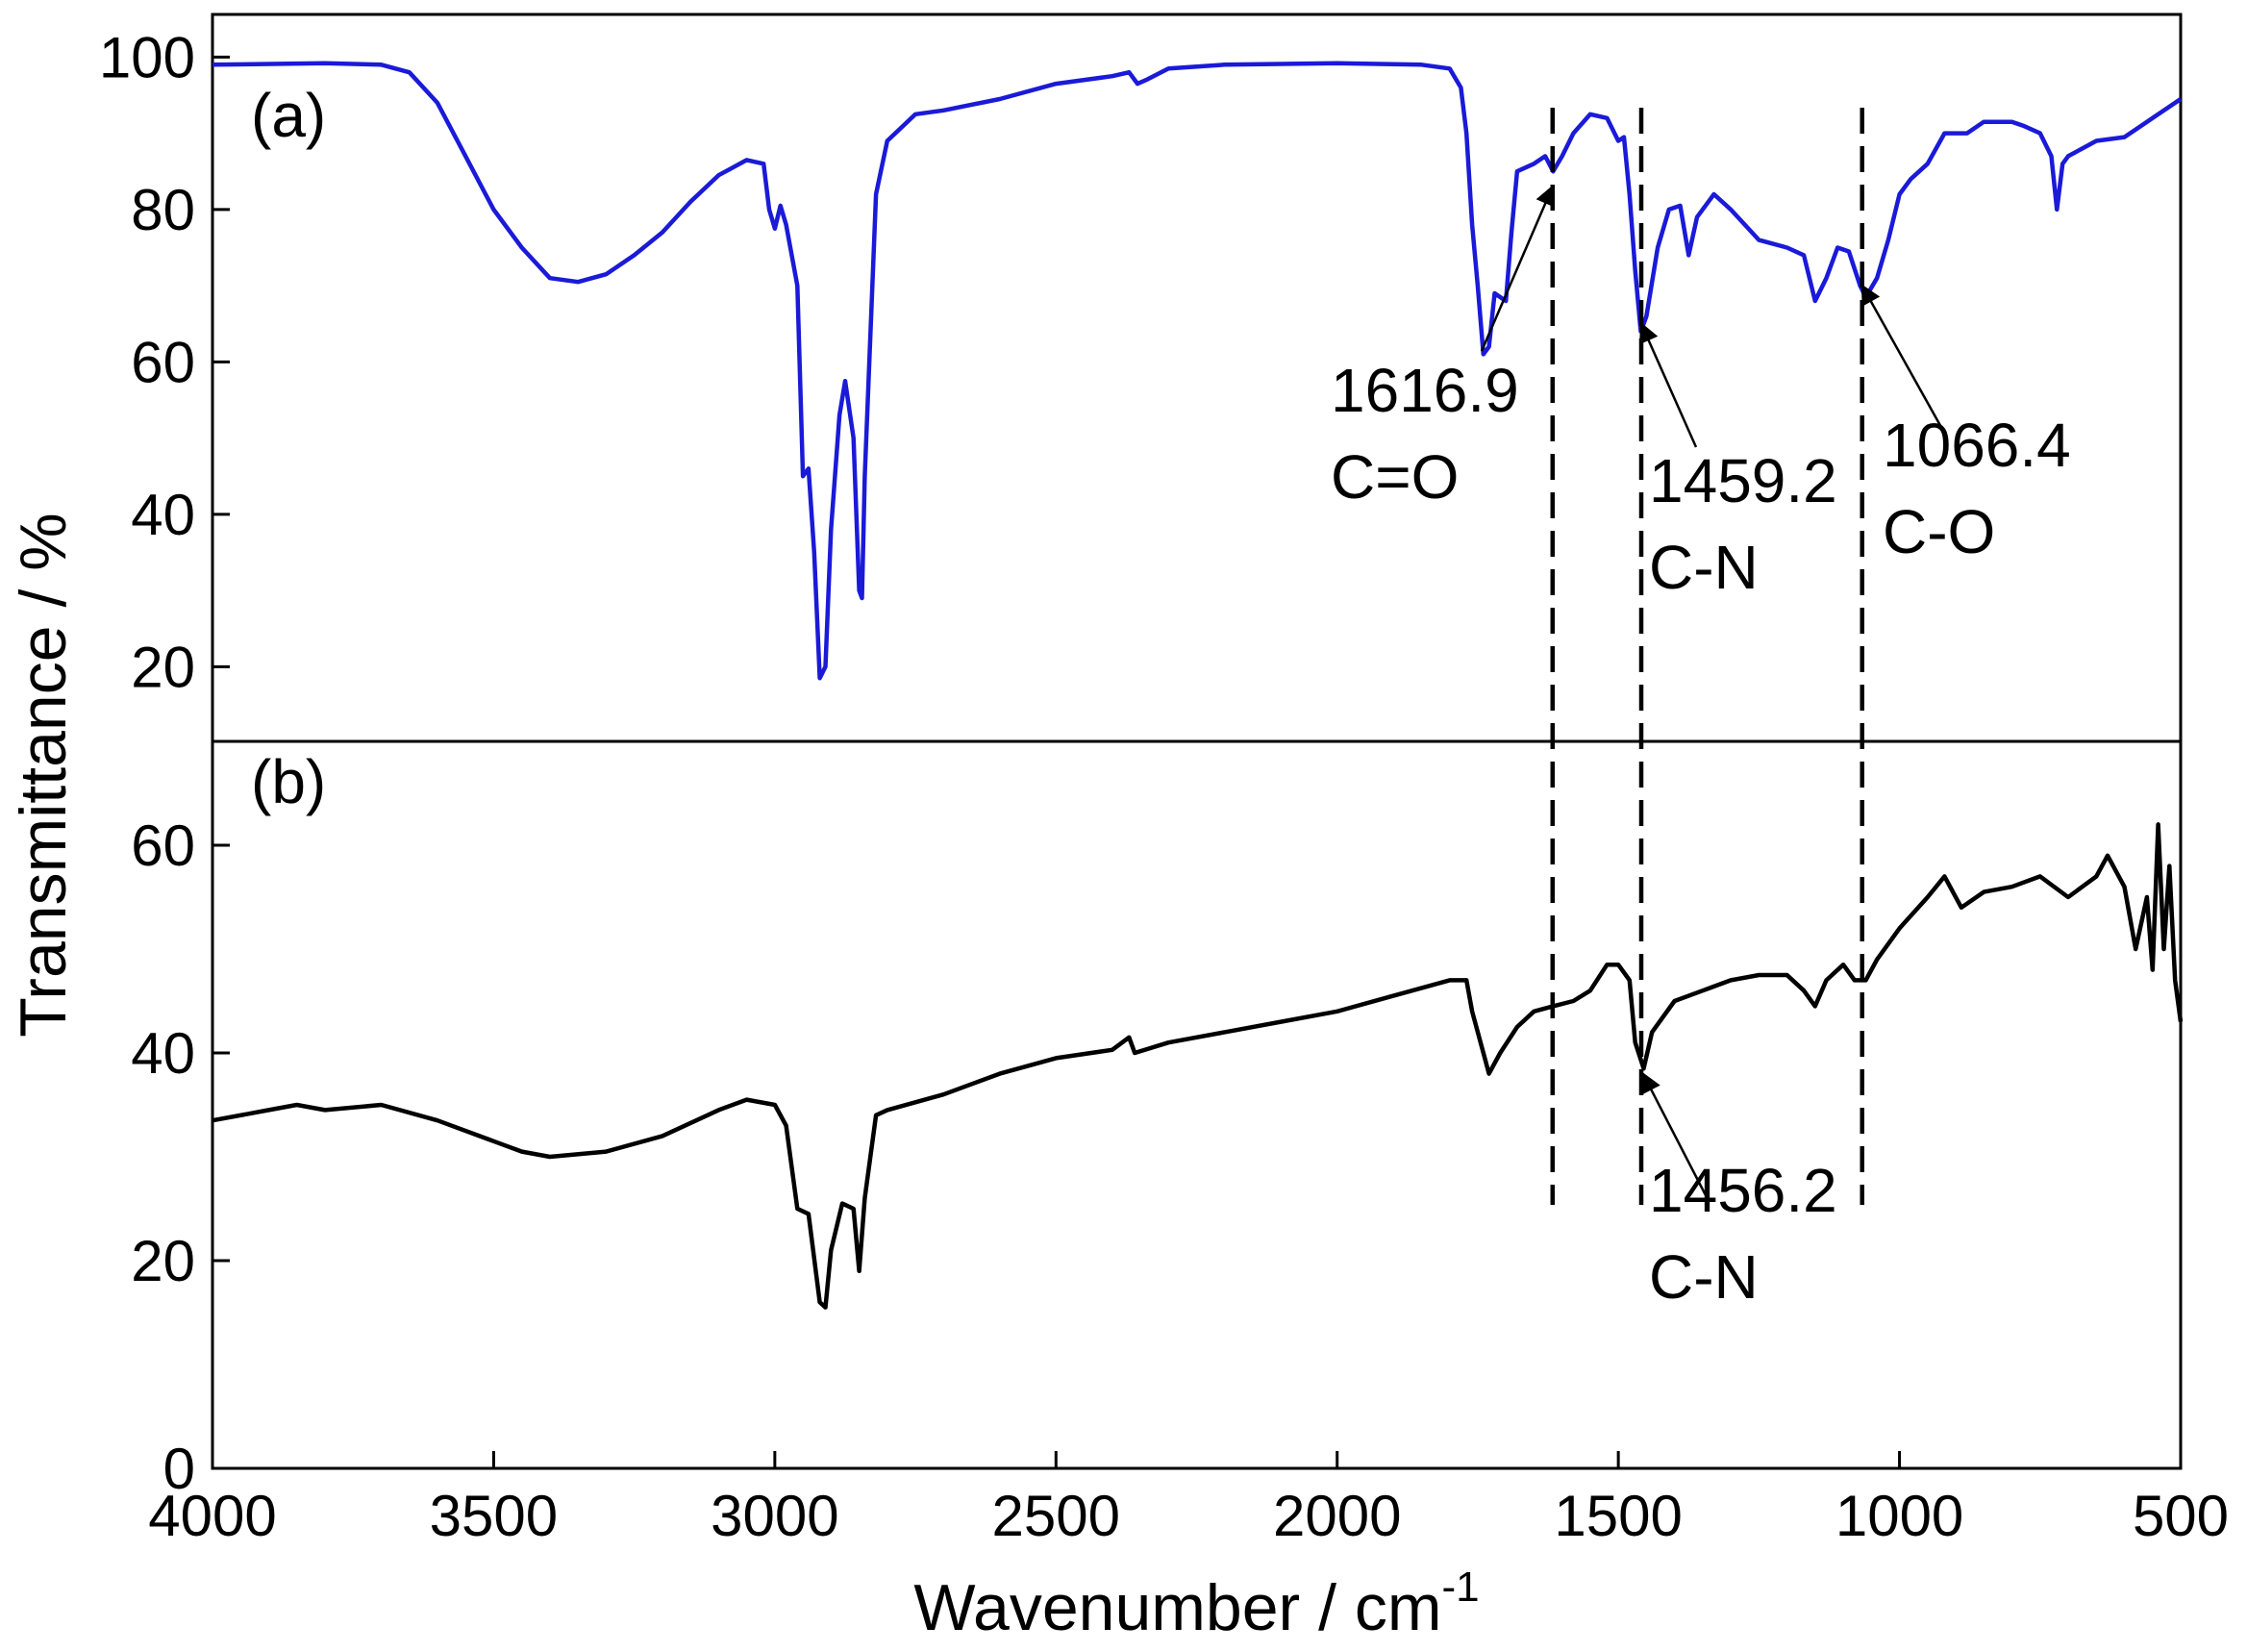 The height and width of the screenshot is (1652, 2247). Describe the element at coordinates (1618, 1516) in the screenshot. I see `x-tick-label: 1500` at that location.